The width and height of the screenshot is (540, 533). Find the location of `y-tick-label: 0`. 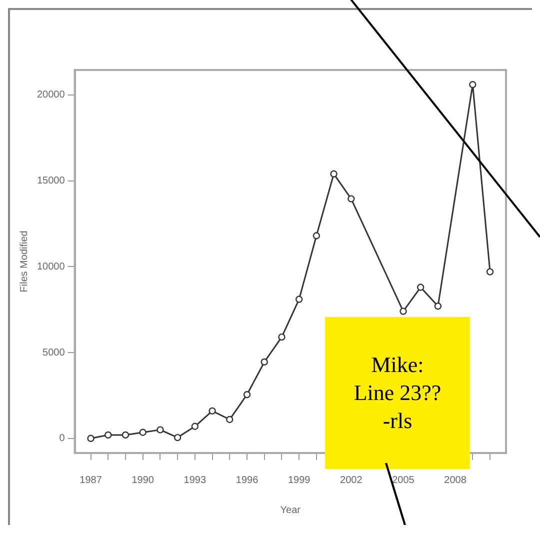

y-tick-label: 0 is located at coordinates (62, 438).